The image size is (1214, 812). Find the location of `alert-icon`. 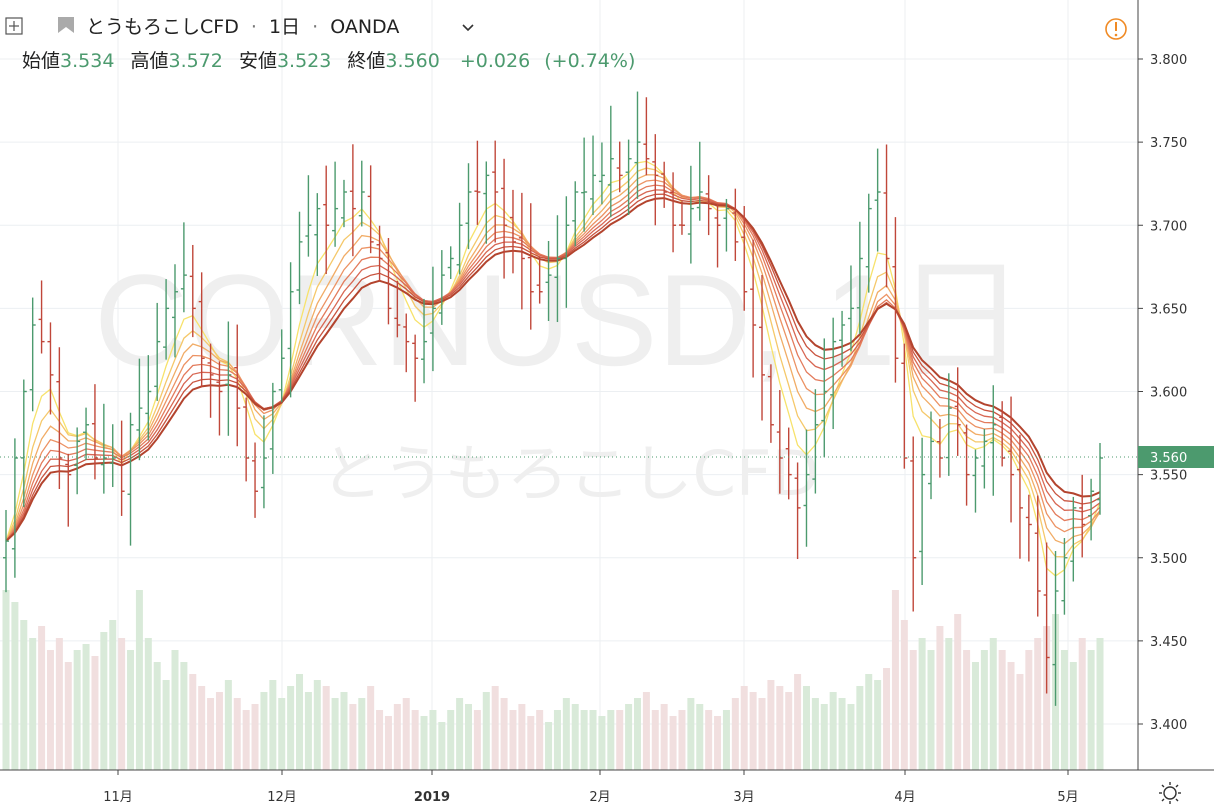

alert-icon is located at coordinates (1116, 29).